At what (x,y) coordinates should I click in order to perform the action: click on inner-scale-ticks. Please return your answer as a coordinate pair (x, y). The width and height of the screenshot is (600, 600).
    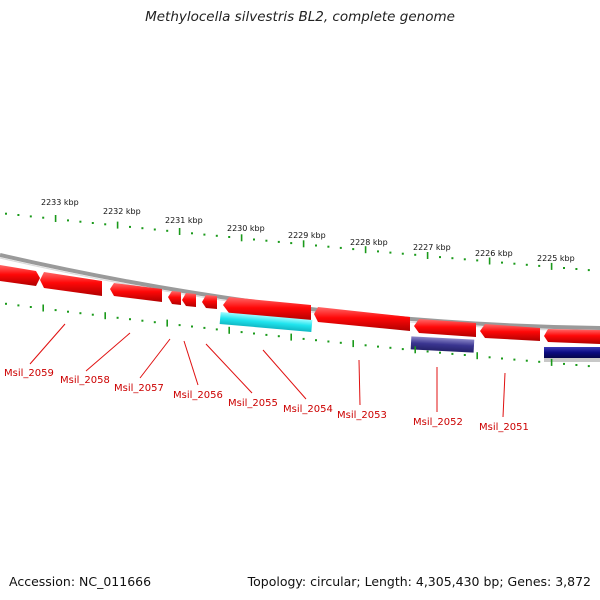
    Looking at the image, I should click on (297, 335).